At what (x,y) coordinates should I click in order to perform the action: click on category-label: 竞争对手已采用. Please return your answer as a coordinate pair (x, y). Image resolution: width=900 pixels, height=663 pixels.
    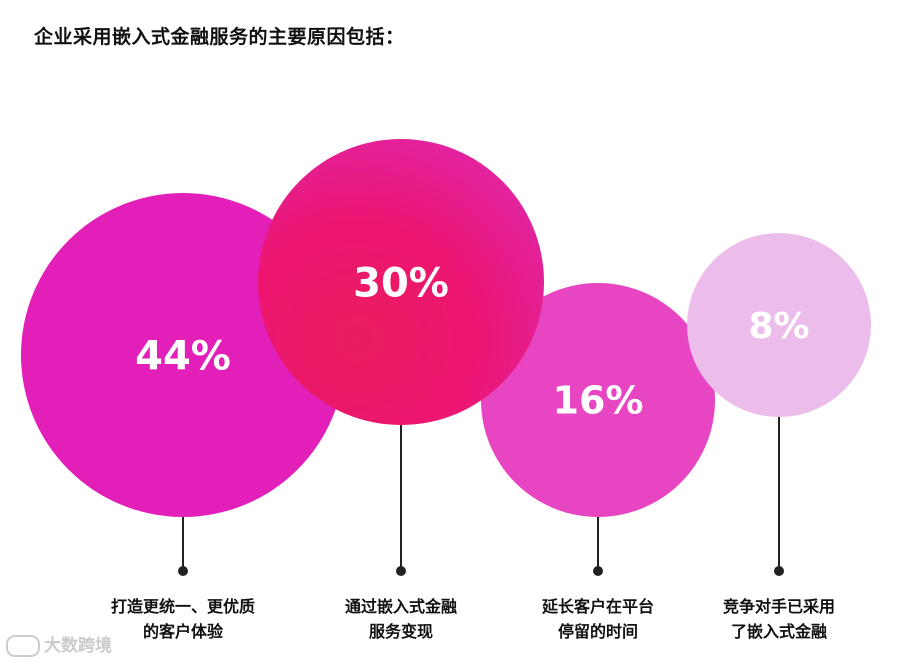
    Looking at the image, I should click on (779, 606).